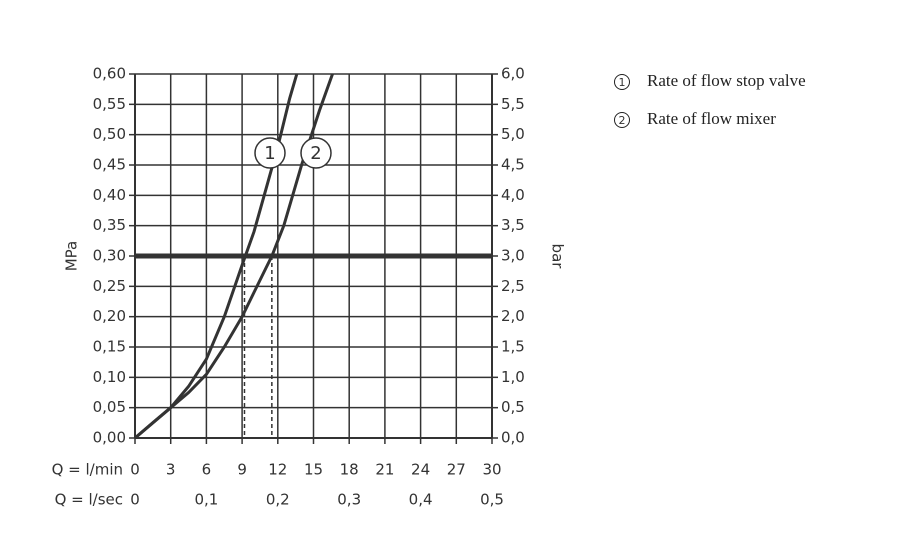 Image resolution: width=913 pixels, height=549 pixels. What do you see at coordinates (513, 438) in the screenshot?
I see `y2-tick-label: 0,0` at bounding box center [513, 438].